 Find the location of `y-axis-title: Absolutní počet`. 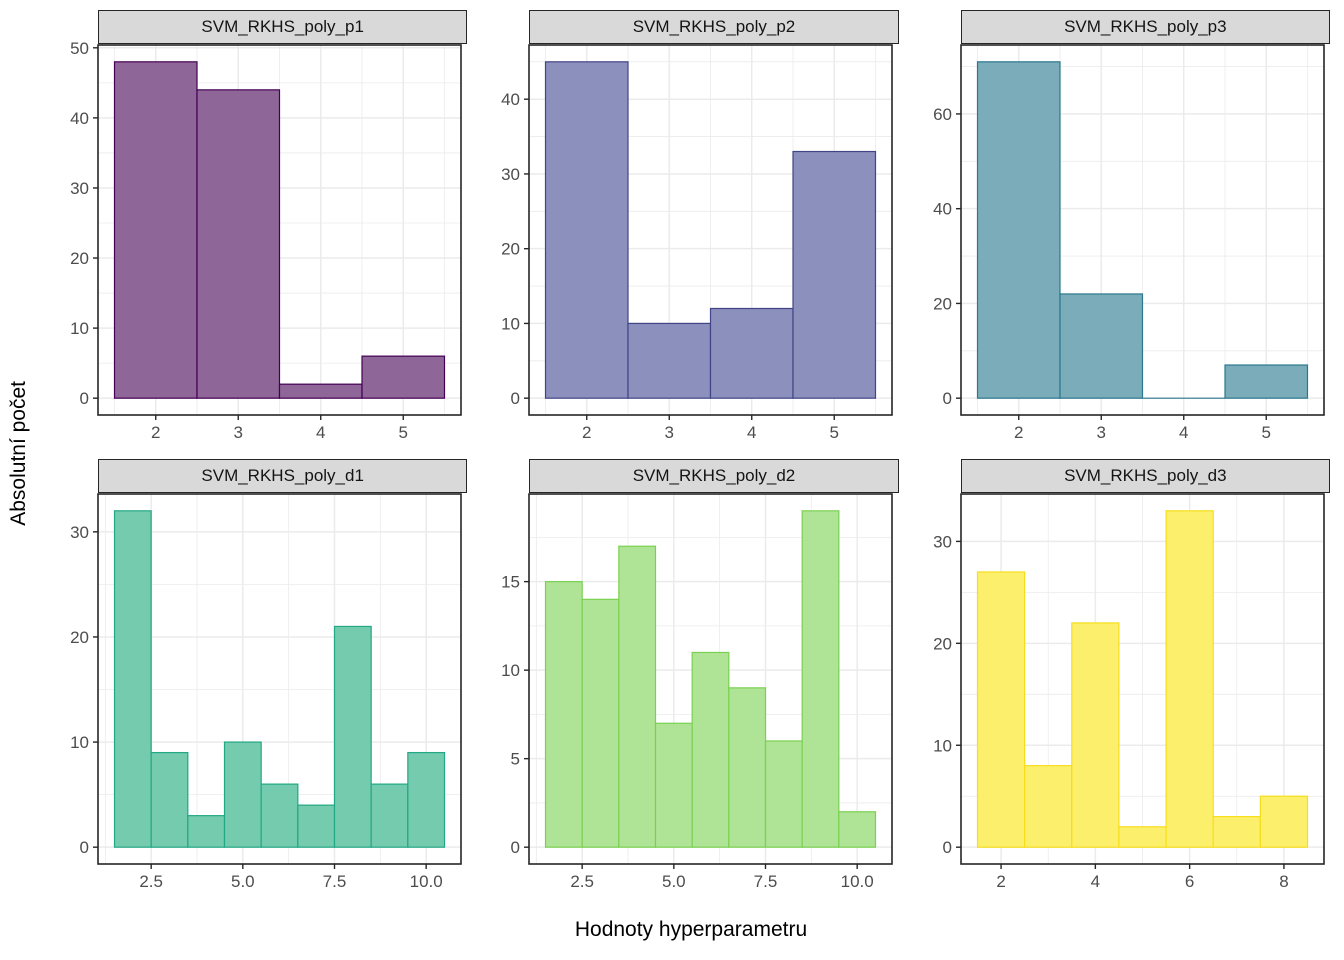

y-axis-title: Absolutní počet is located at coordinates (19, 453).